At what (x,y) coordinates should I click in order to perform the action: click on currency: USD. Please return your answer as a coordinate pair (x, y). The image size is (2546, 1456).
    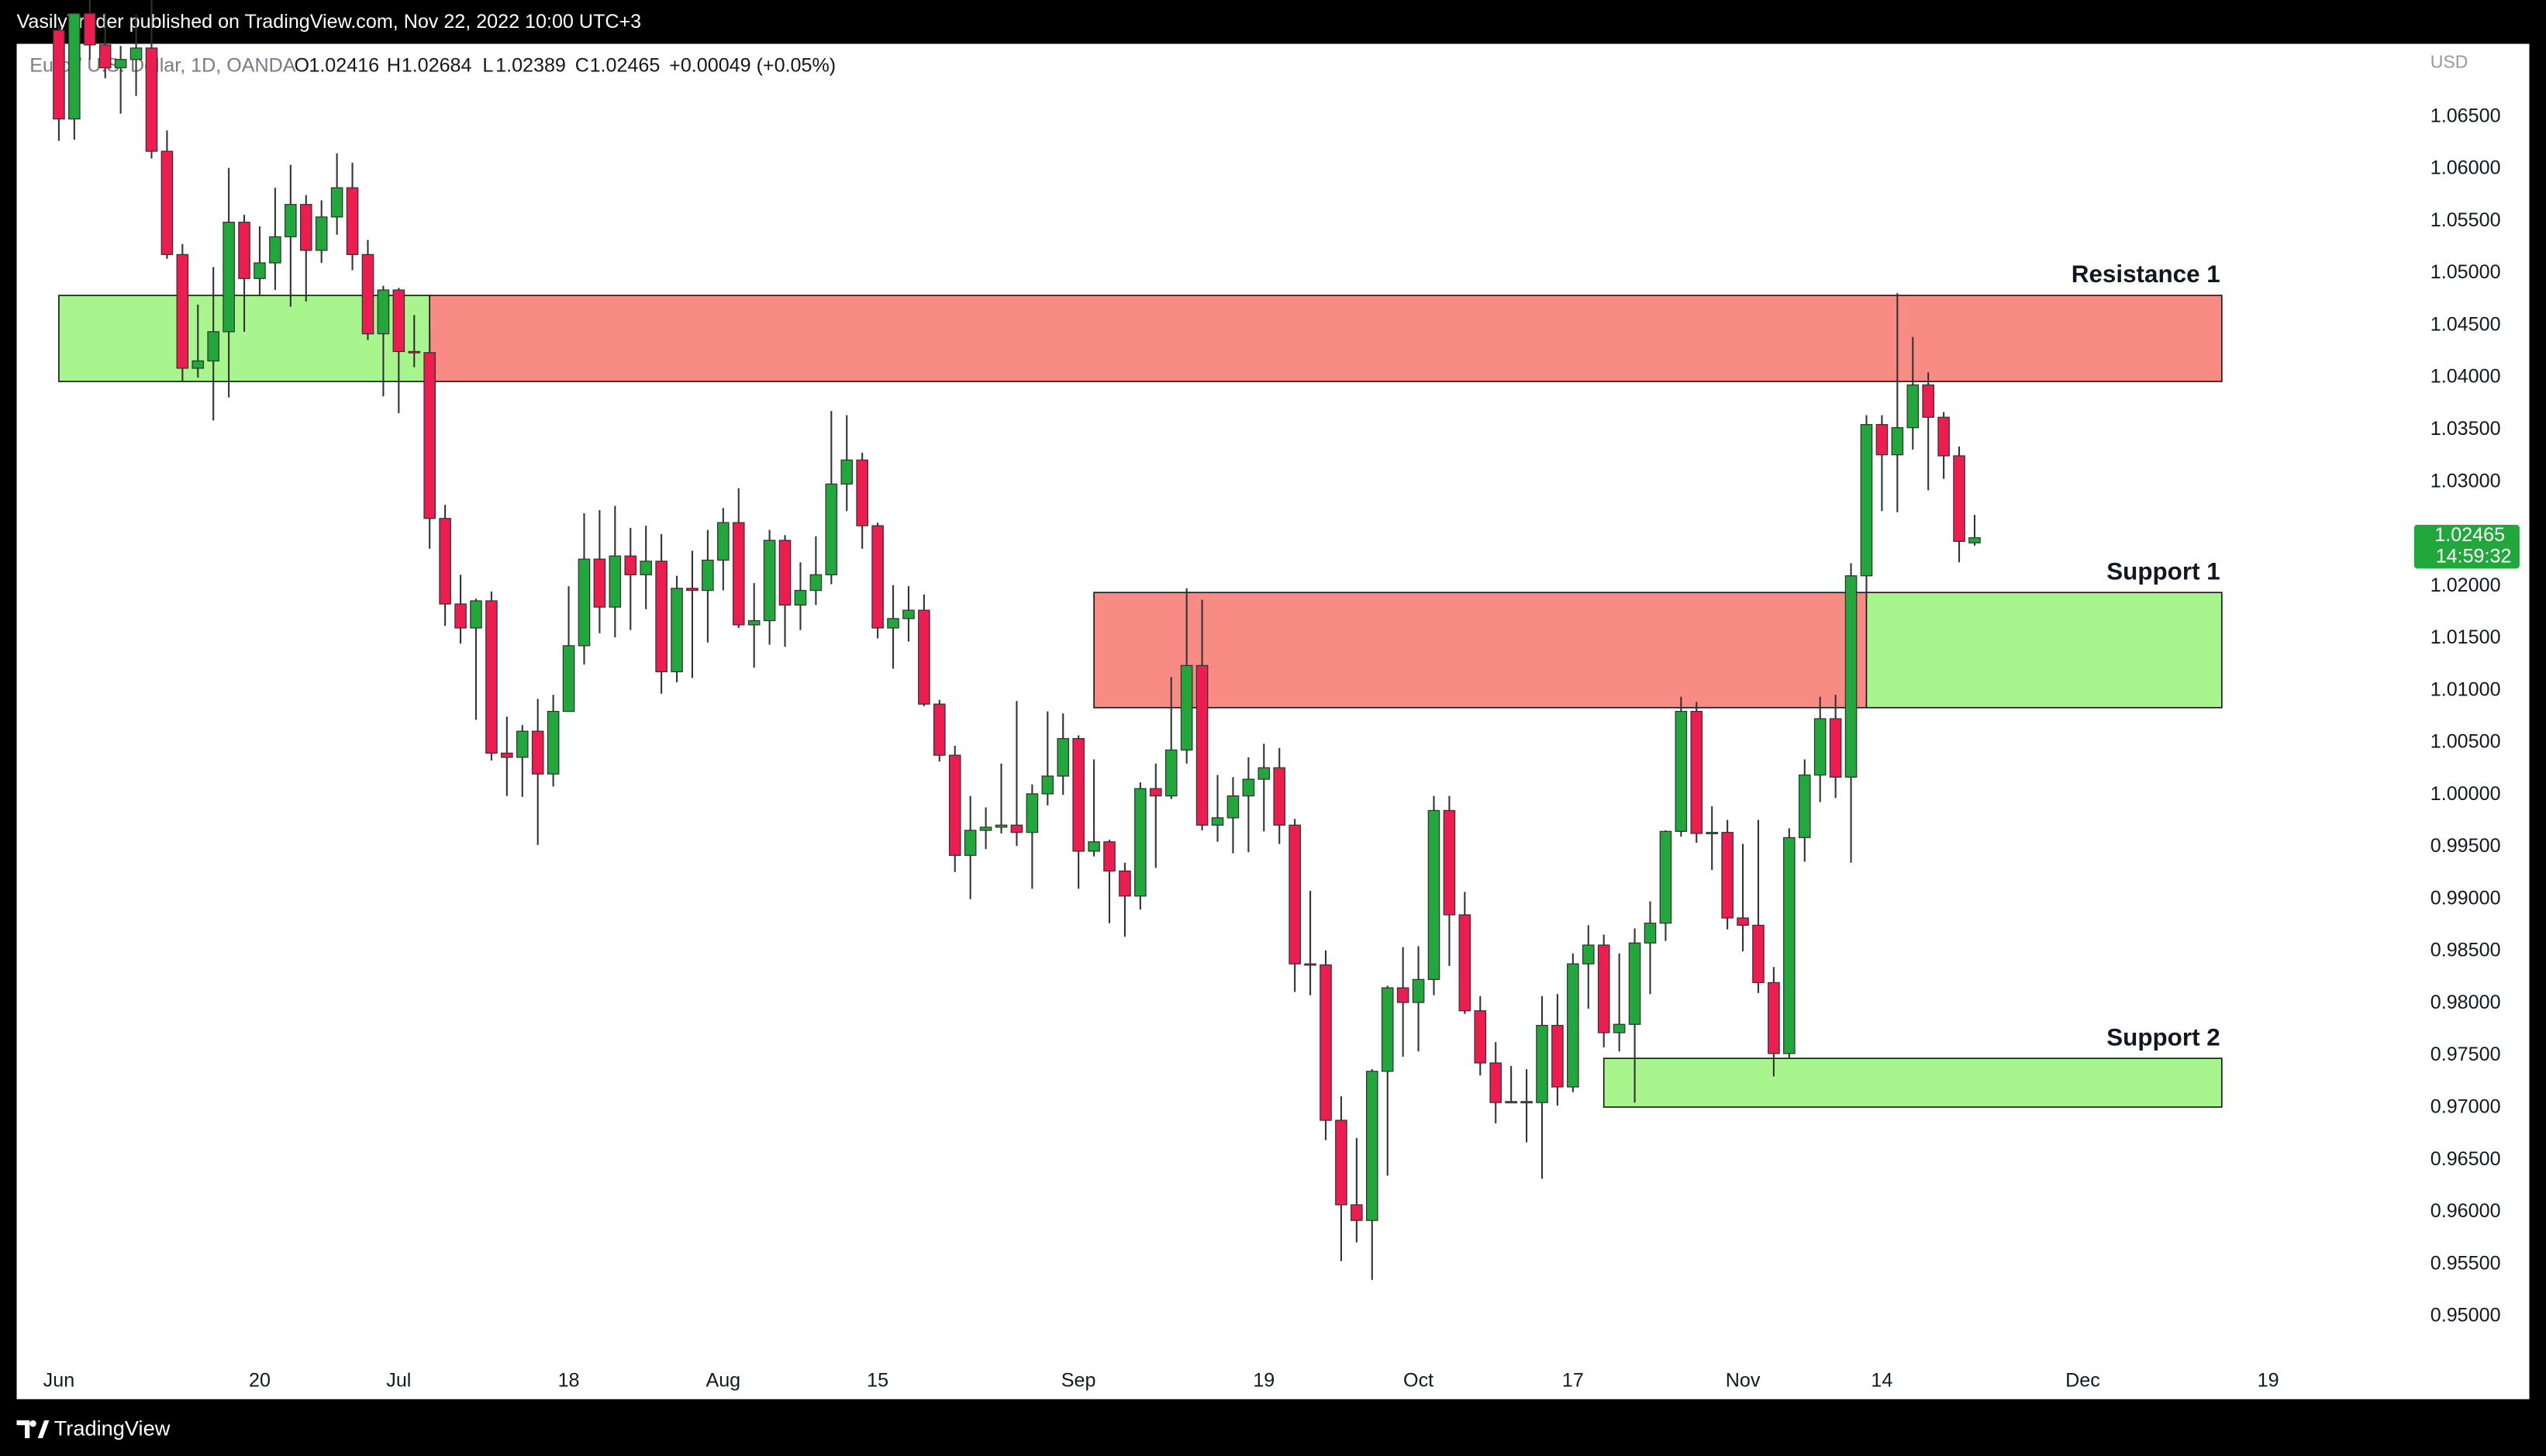
    Looking at the image, I should click on (2449, 62).